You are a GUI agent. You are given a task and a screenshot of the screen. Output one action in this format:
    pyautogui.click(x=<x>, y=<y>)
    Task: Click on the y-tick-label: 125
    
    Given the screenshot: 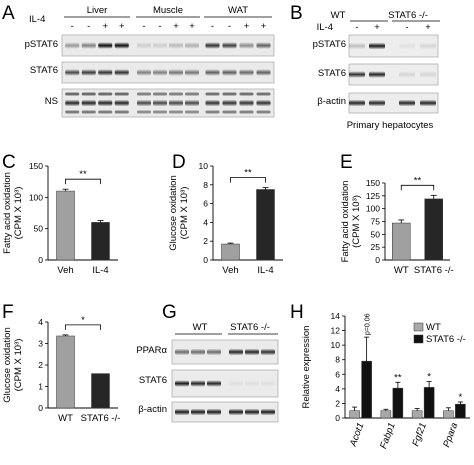 What is the action you would take?
    pyautogui.click(x=373, y=196)
    